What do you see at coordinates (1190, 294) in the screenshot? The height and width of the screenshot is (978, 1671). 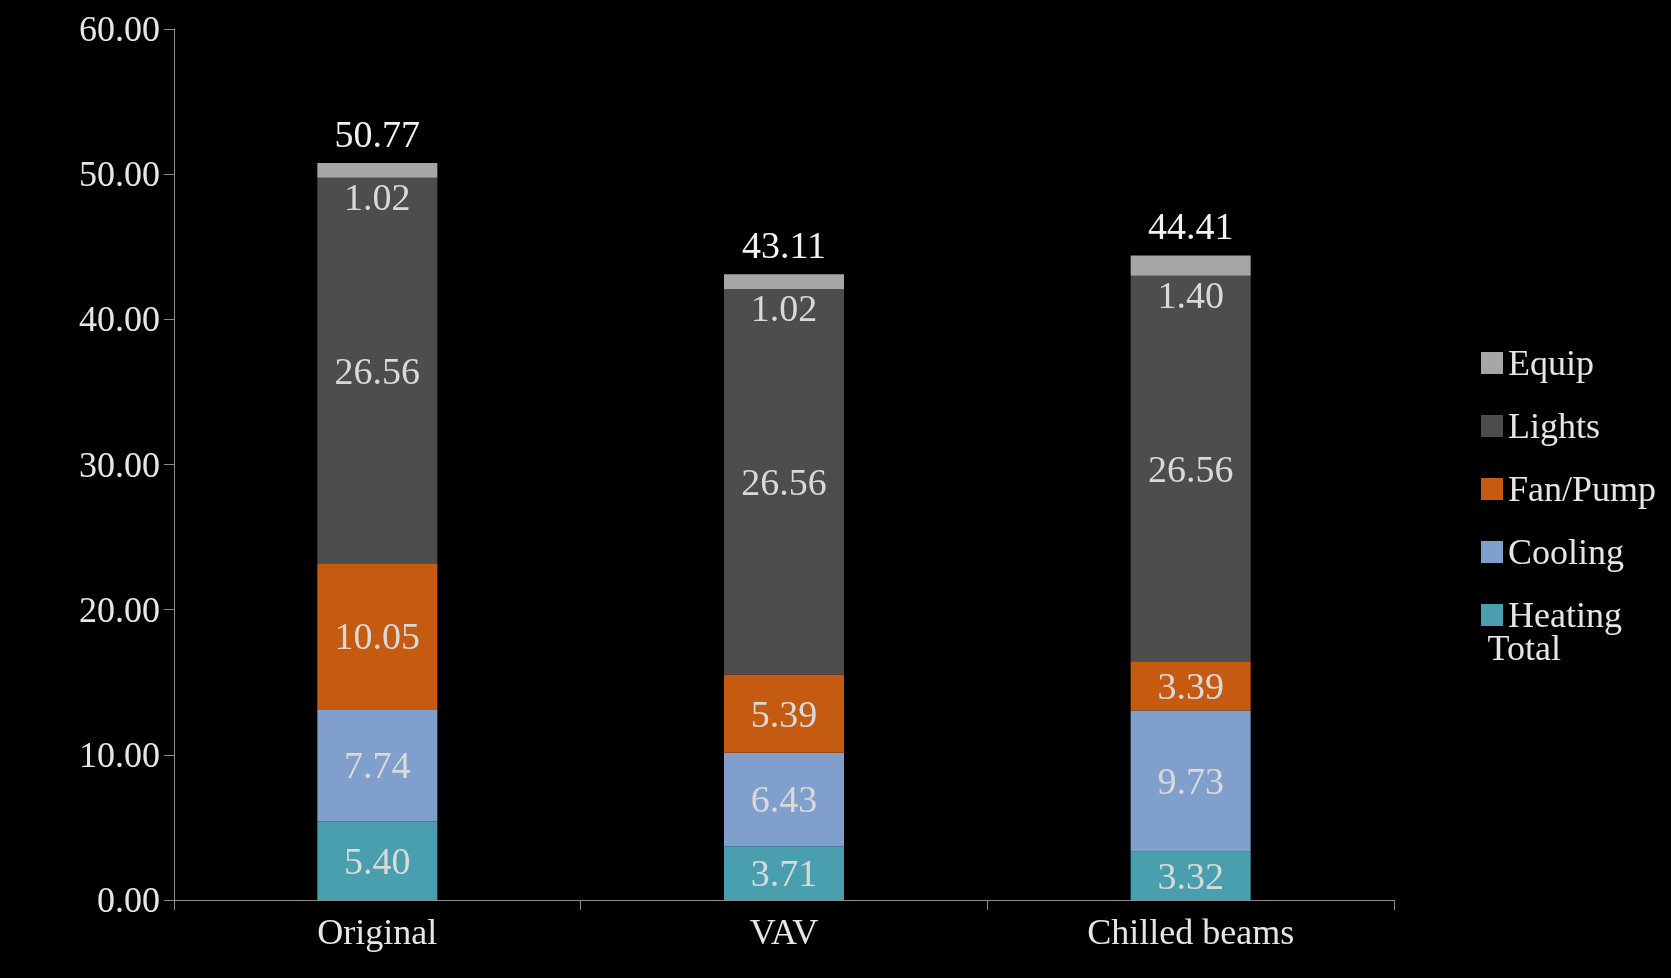 I see `data-label: 1.40` at bounding box center [1190, 294].